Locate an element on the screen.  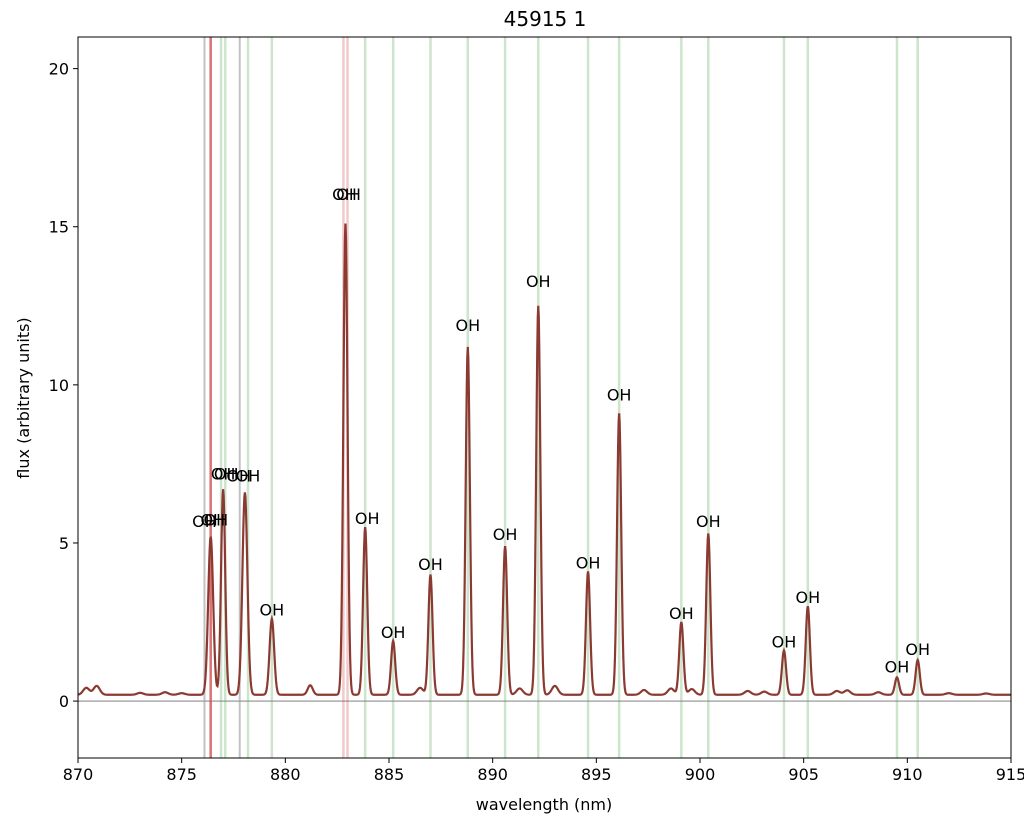
chart-title: 45915 1 is located at coordinates (545, 19).